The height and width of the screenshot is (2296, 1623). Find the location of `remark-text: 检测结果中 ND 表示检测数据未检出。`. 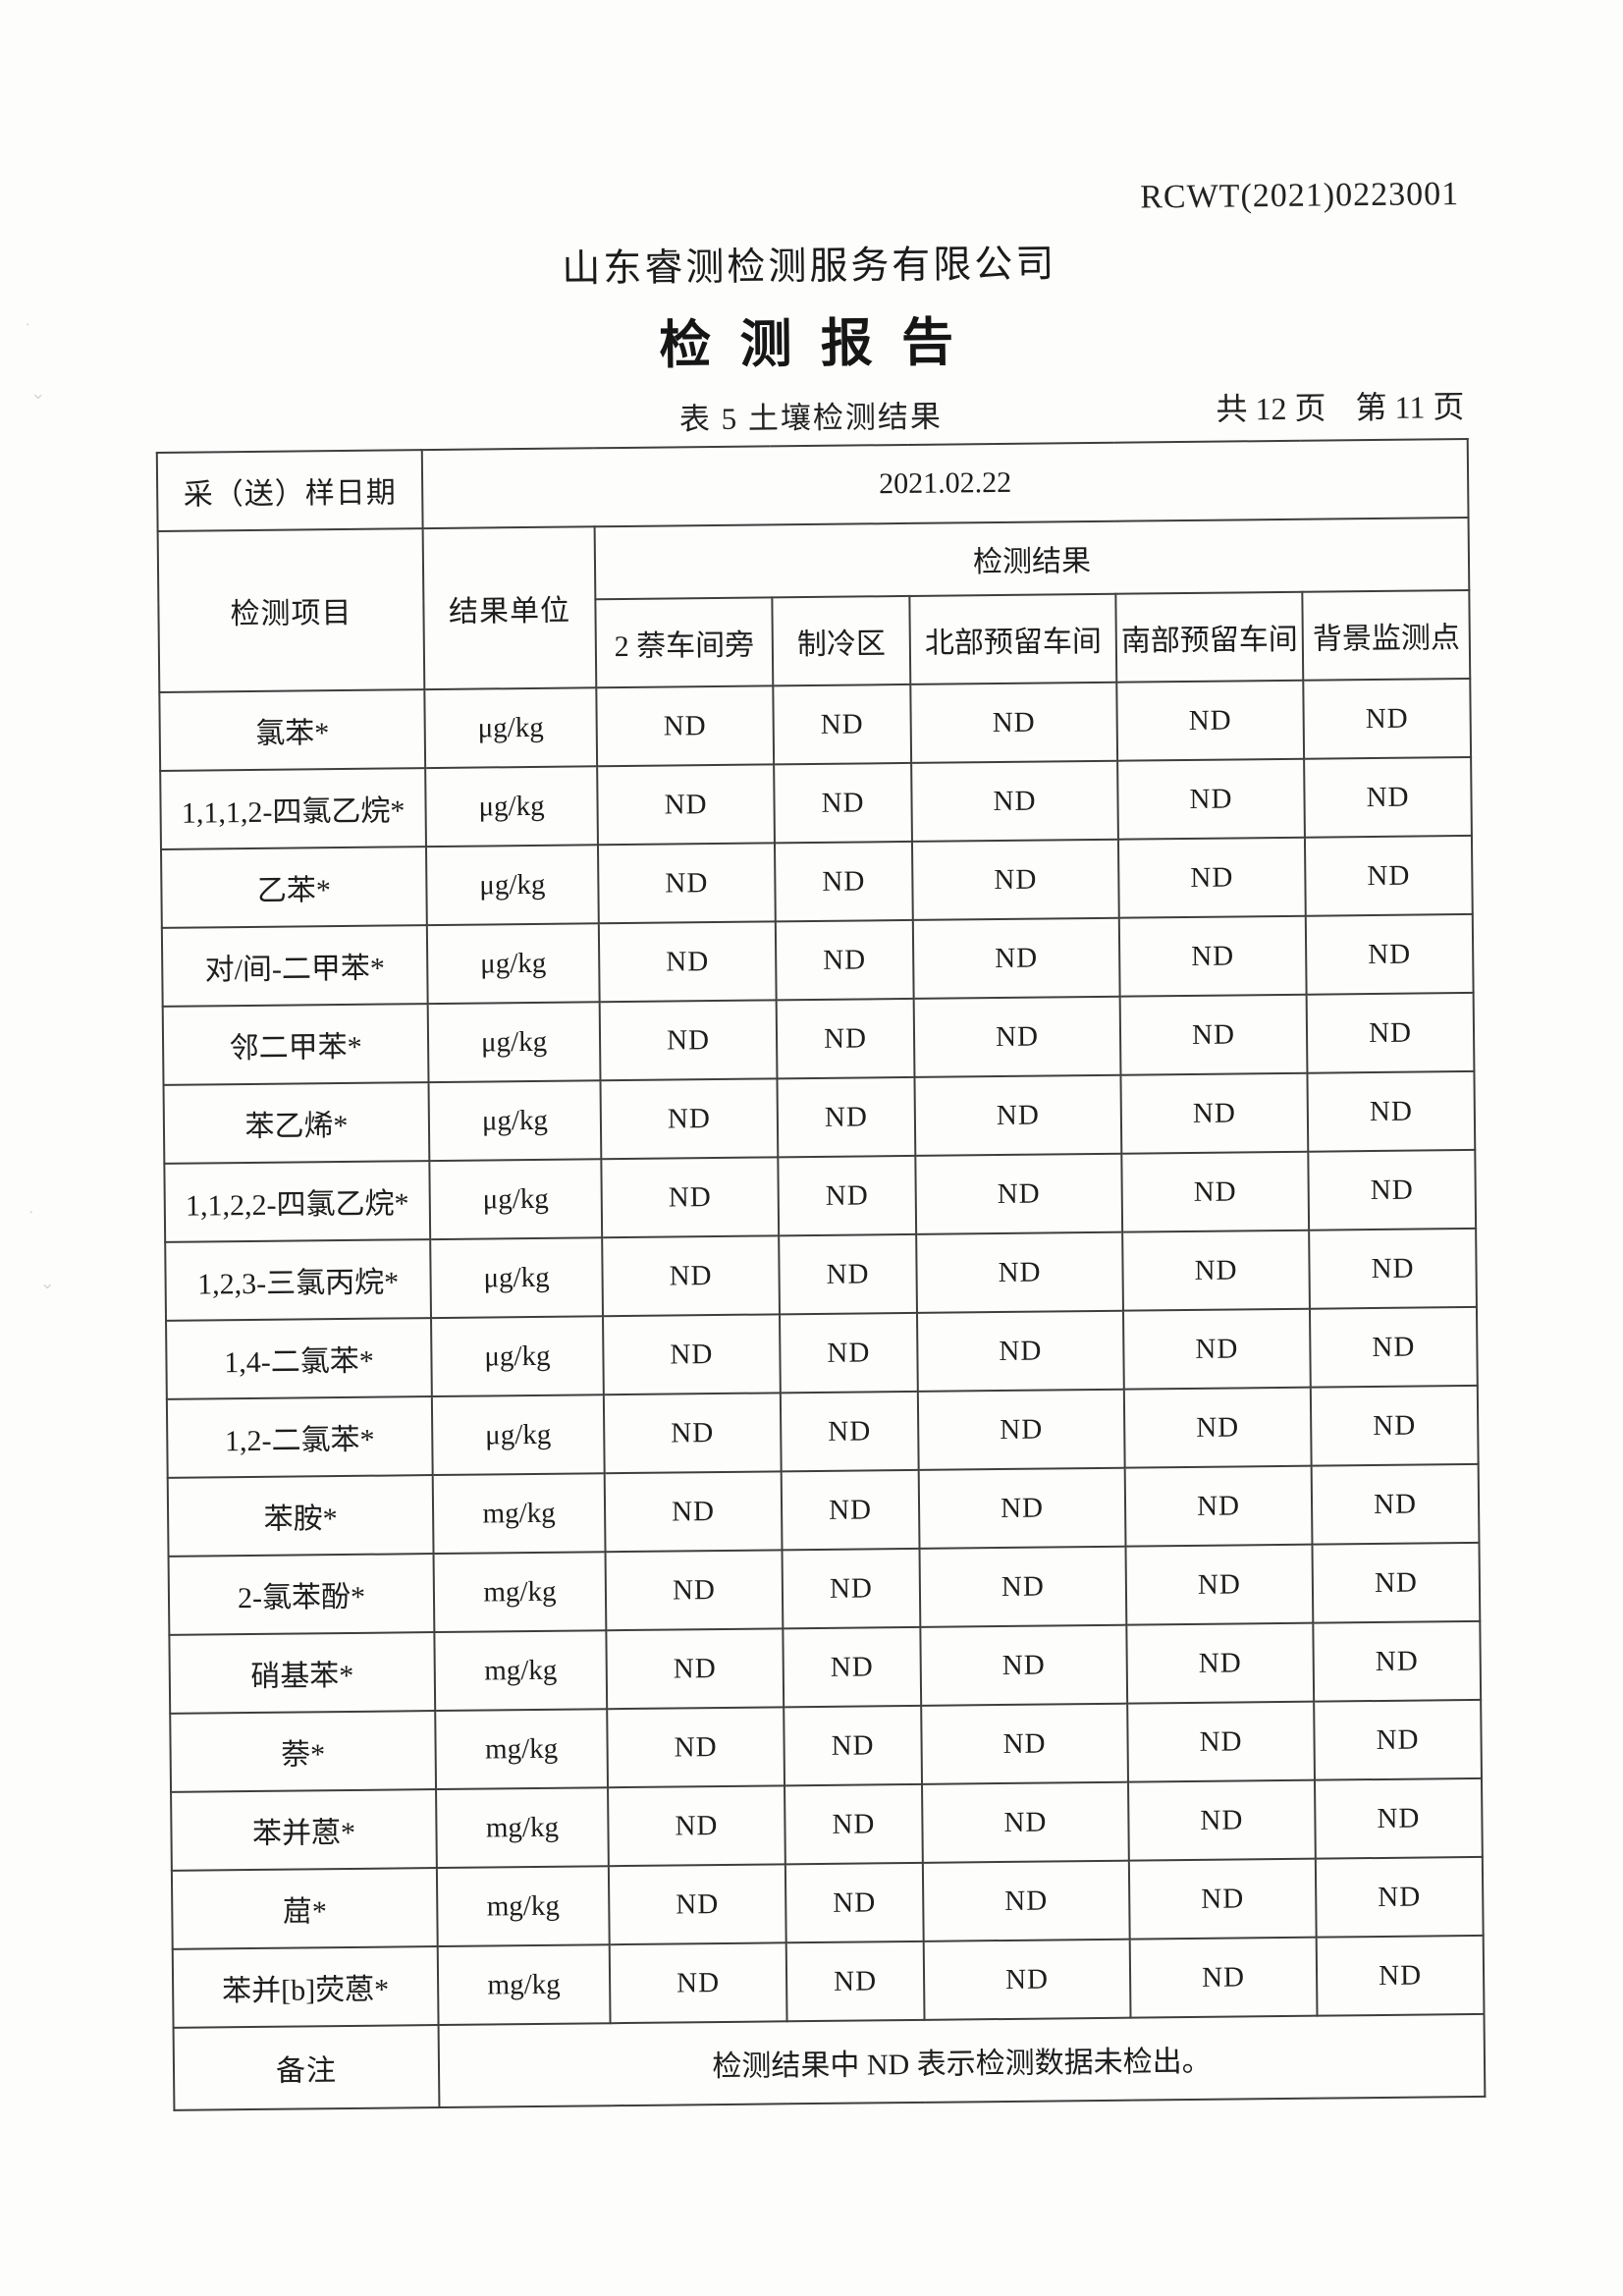

remark-text: 检测结果中 ND 表示检测数据未检出。 is located at coordinates (962, 2060).